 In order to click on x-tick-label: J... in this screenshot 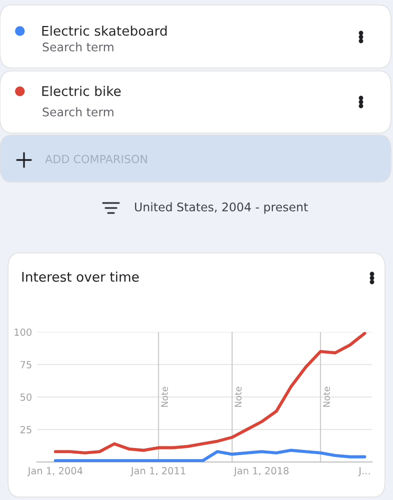, I will do `click(364, 471)`.